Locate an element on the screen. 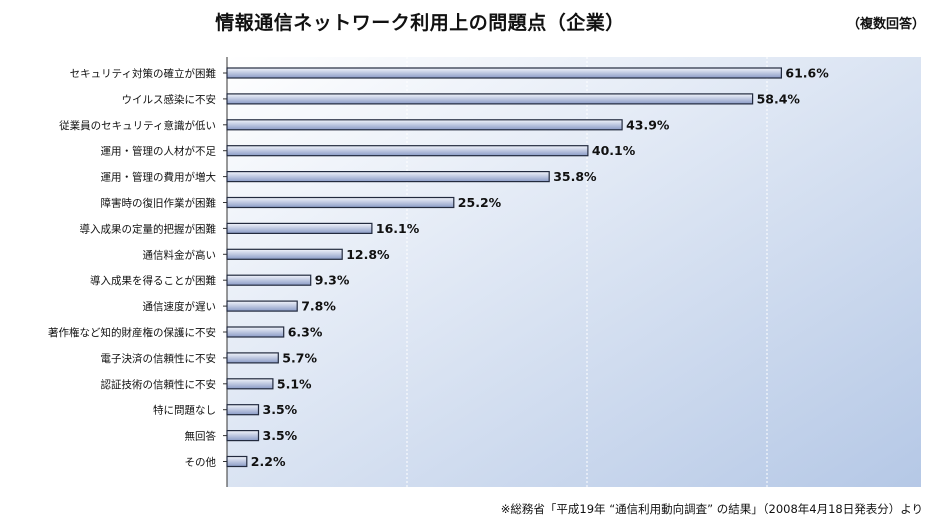 This screenshot has width=945, height=531. value-label: 58.4% is located at coordinates (779, 98).